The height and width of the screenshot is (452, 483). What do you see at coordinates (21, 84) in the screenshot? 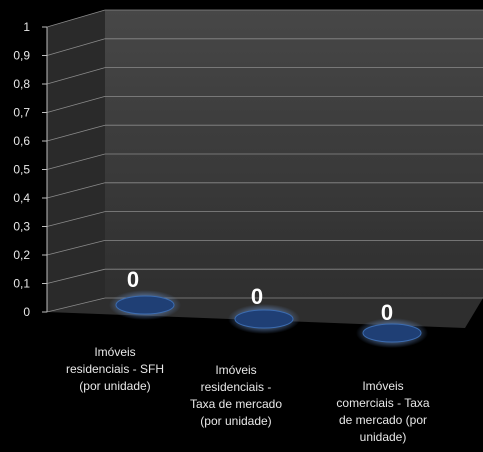
I see `y-tick-label: 0,8` at bounding box center [21, 84].